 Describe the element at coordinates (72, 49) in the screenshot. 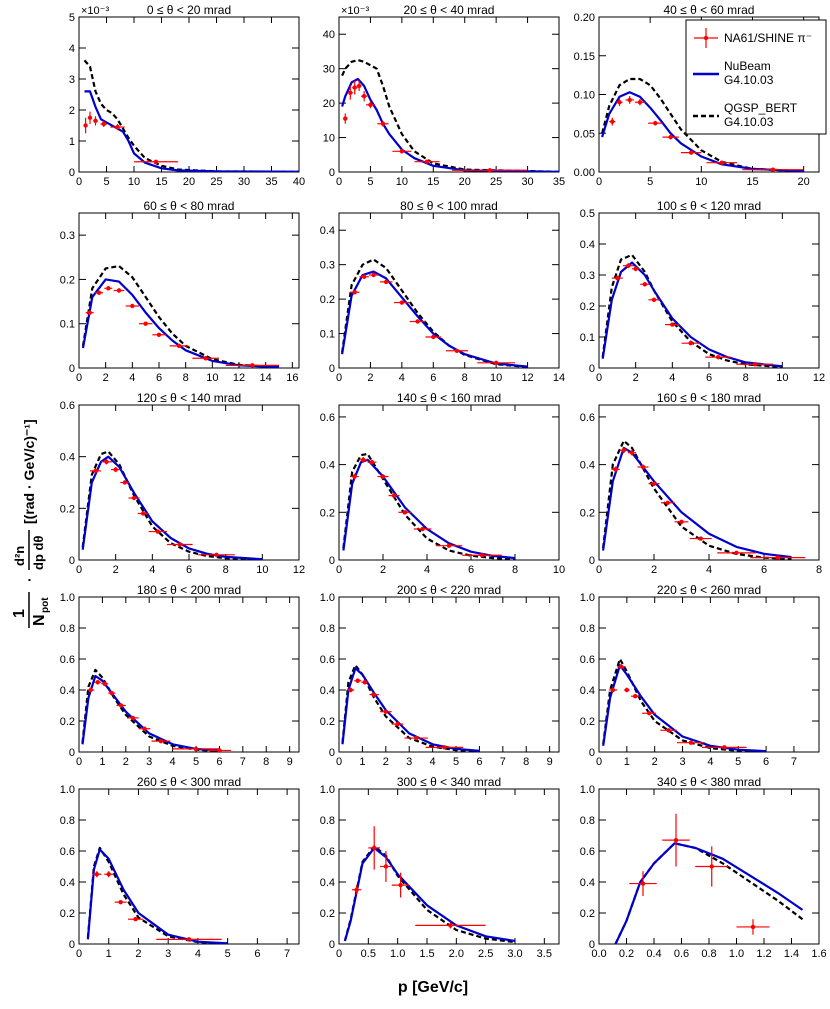

I see `y-tick-label: 4` at that location.